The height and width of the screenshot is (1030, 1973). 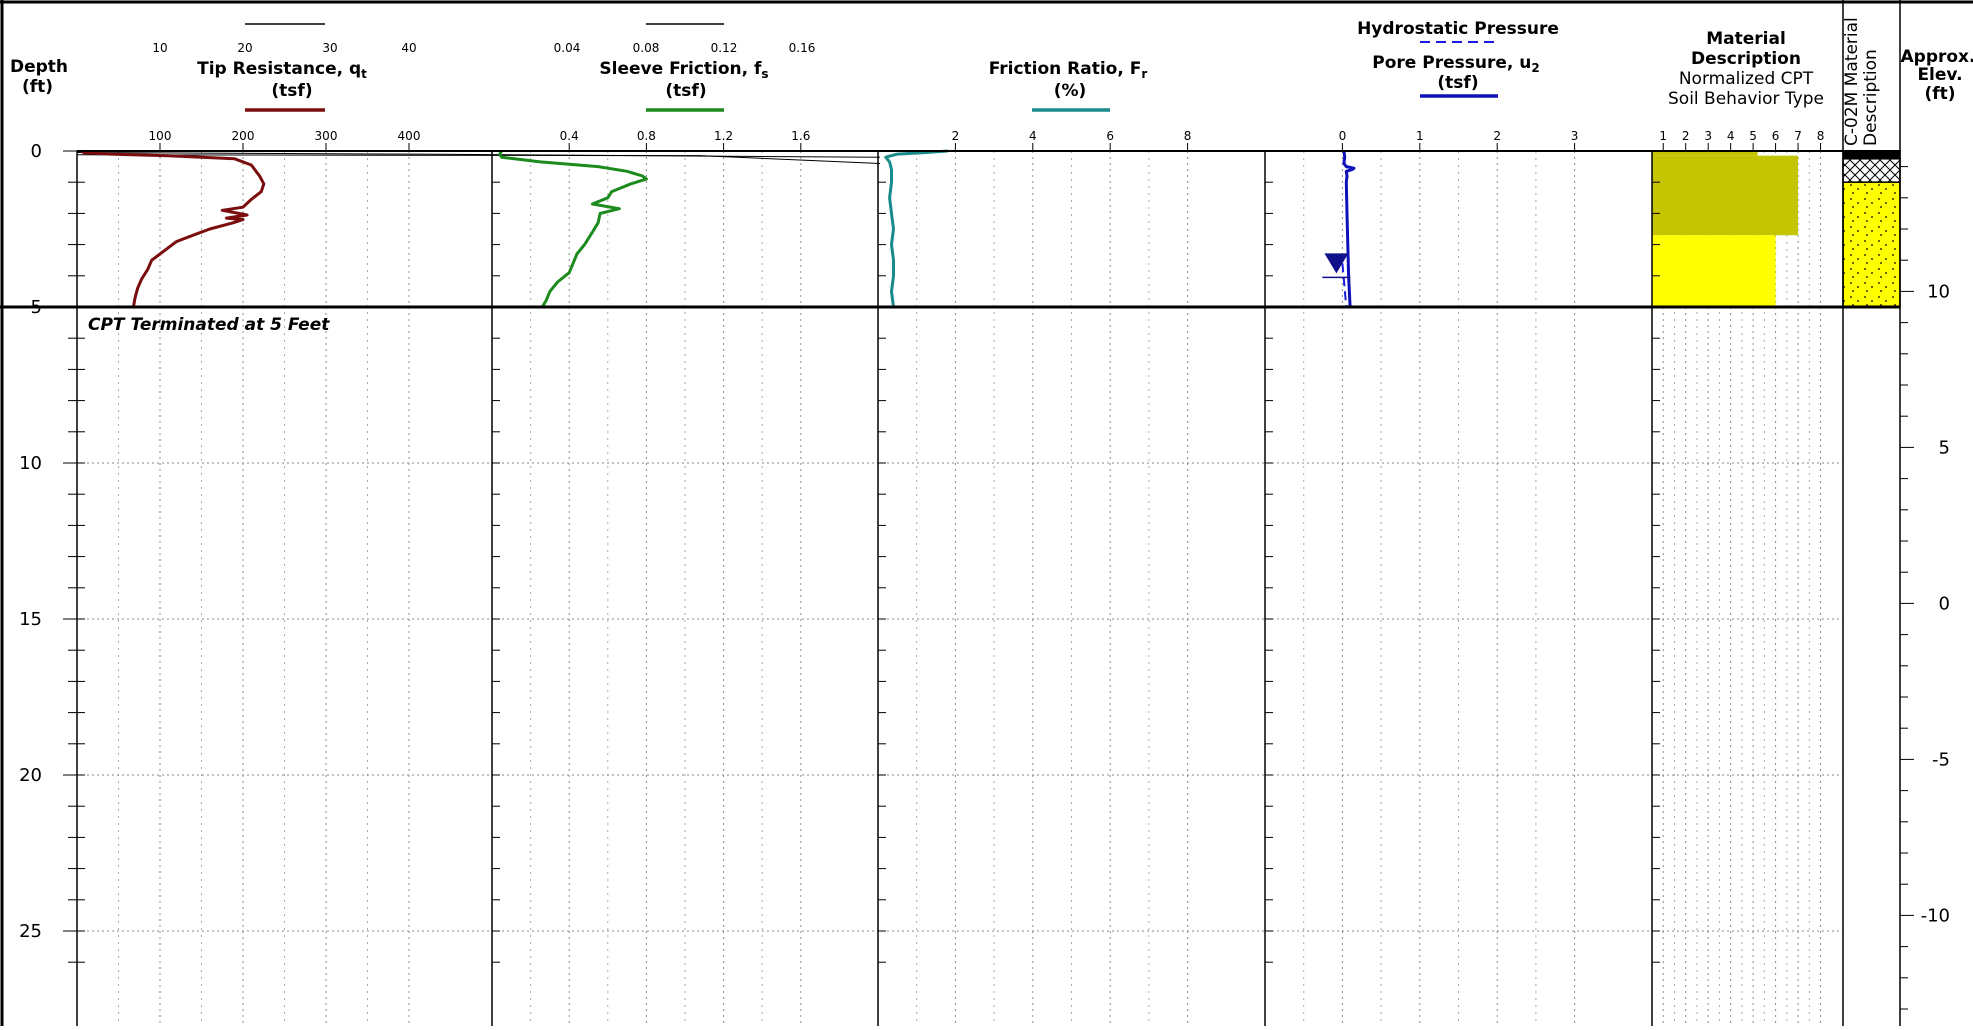 What do you see at coordinates (1937, 57) in the screenshot?
I see `elev-label: Approx.` at bounding box center [1937, 57].